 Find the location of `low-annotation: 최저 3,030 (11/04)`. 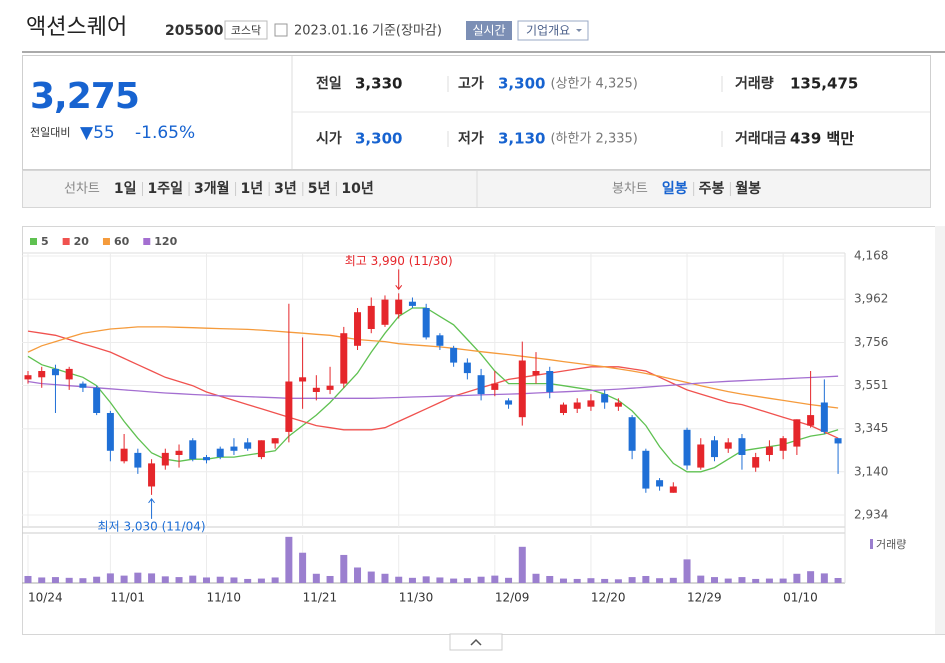

low-annotation: 최저 3,030 (11/04) is located at coordinates (152, 526).